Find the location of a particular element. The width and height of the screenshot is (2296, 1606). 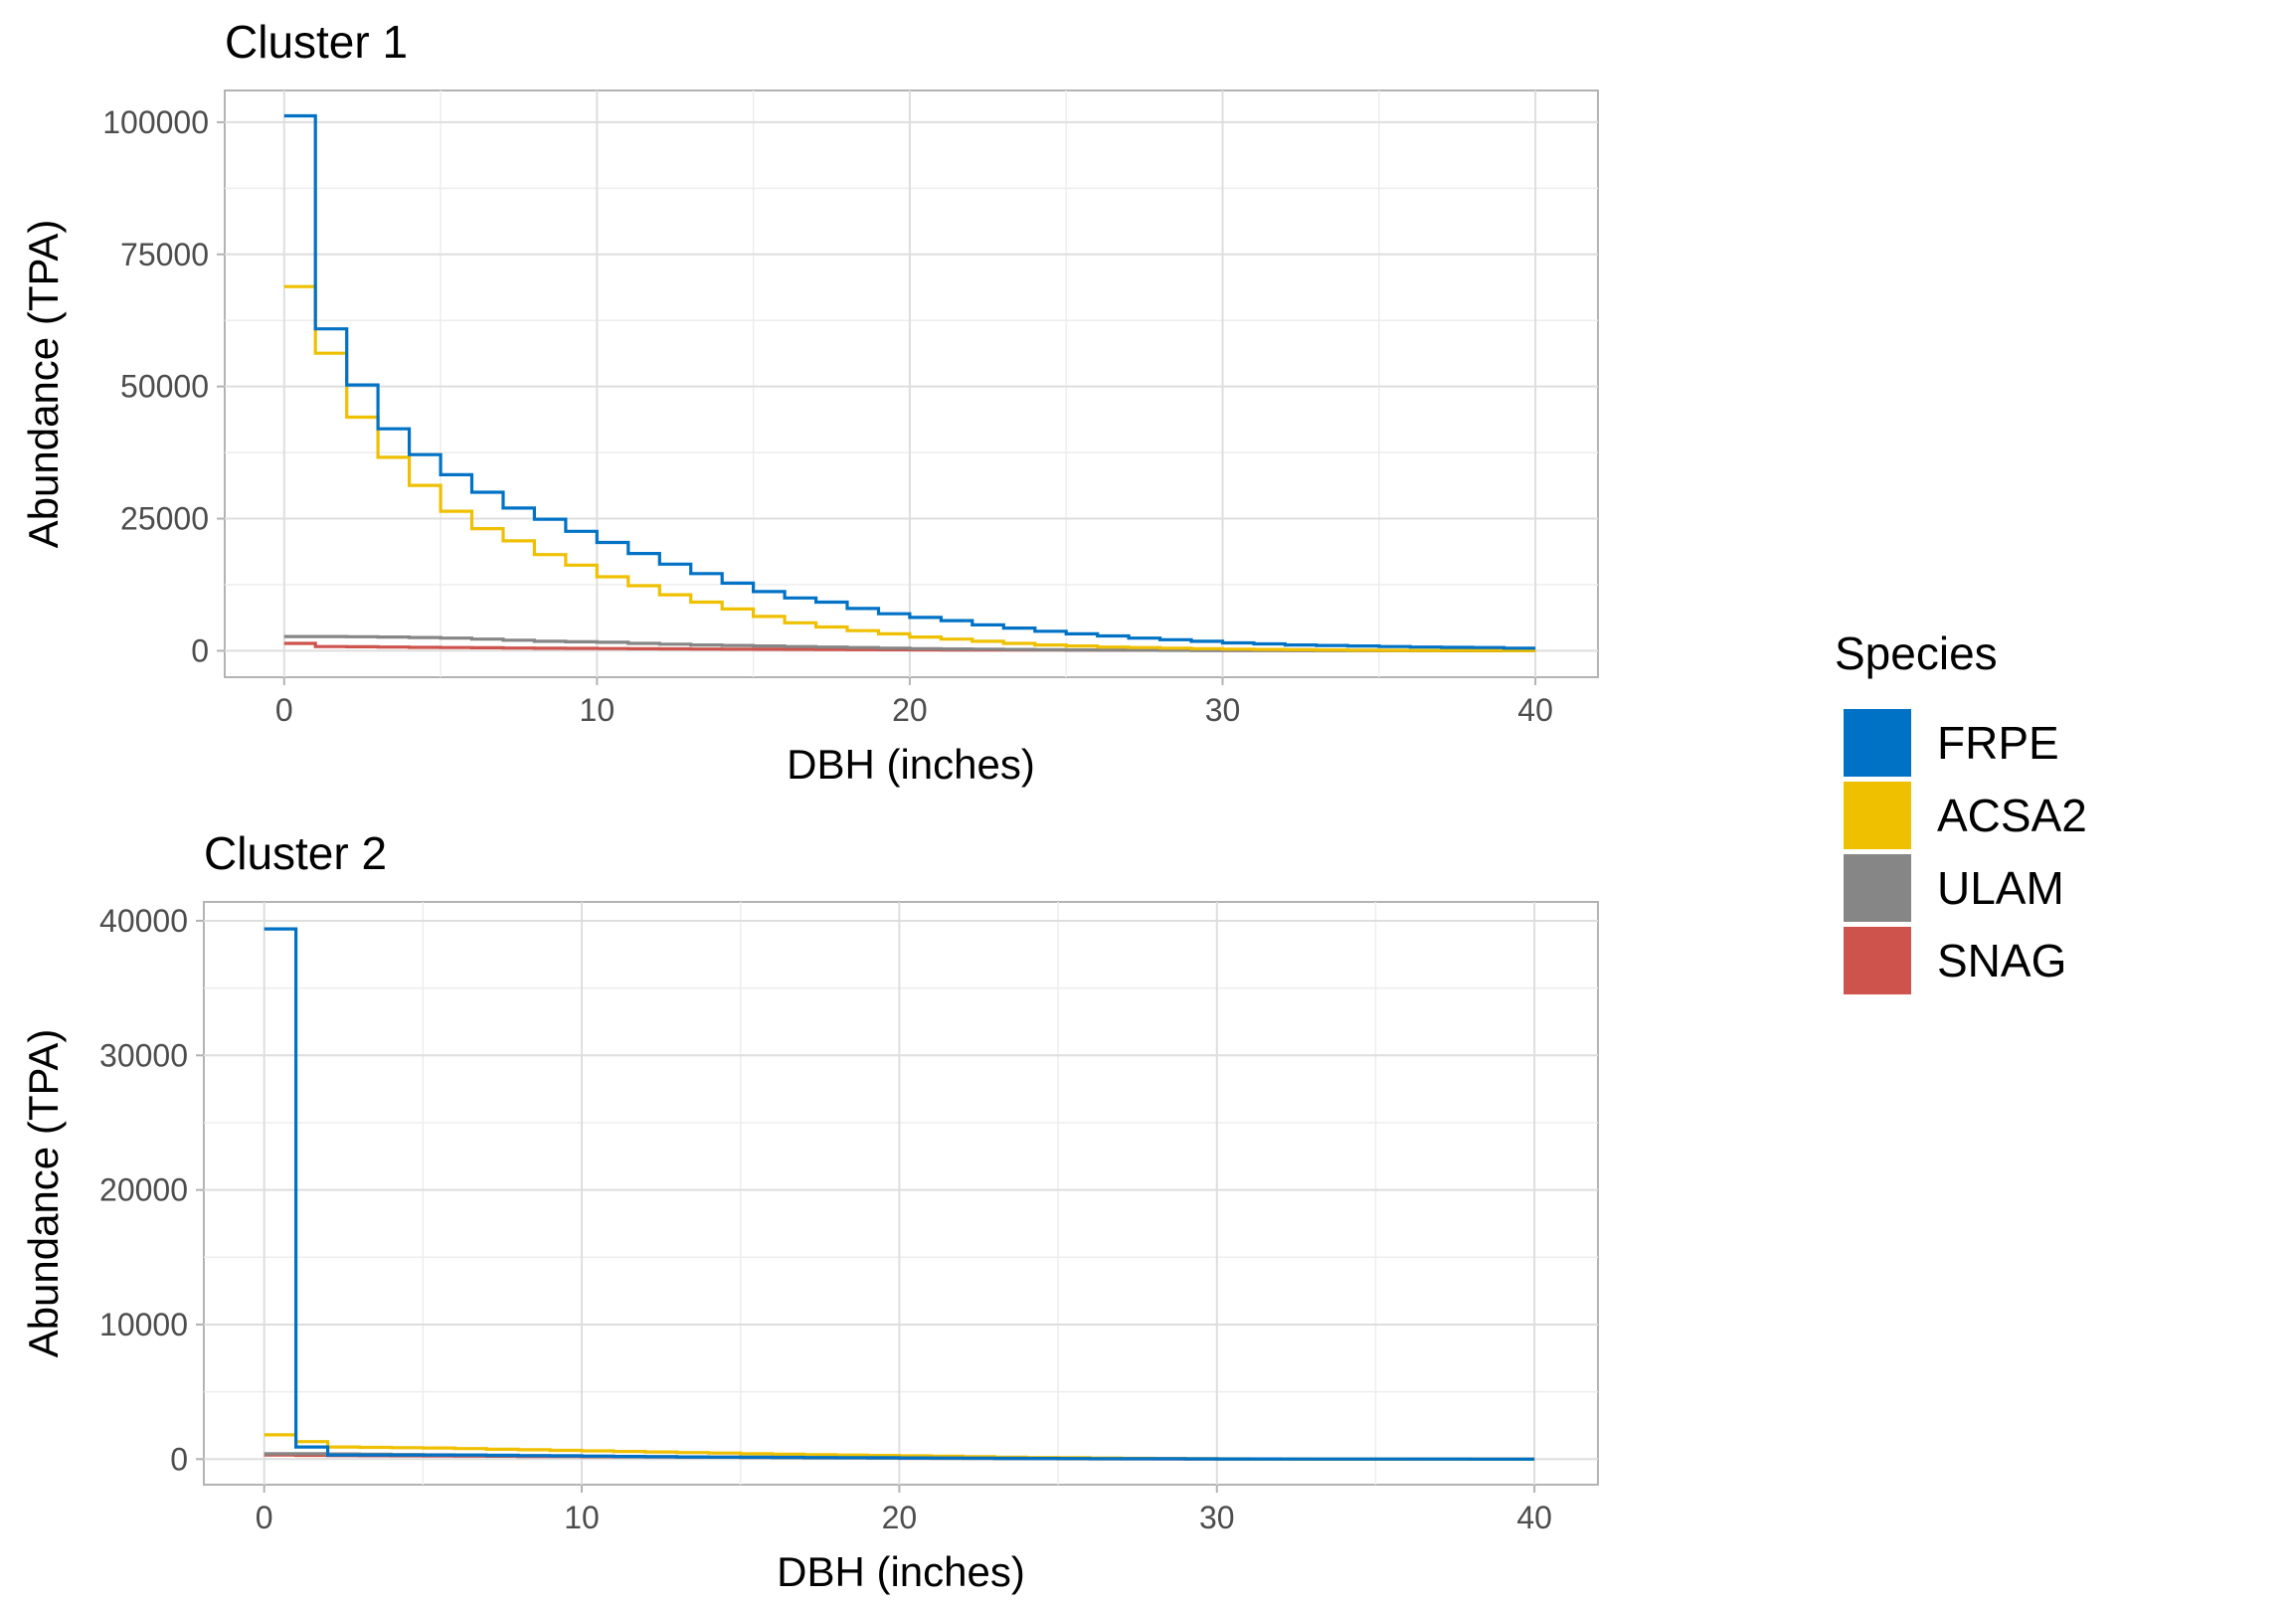

series-line-acsa2 is located at coordinates (909, 468).